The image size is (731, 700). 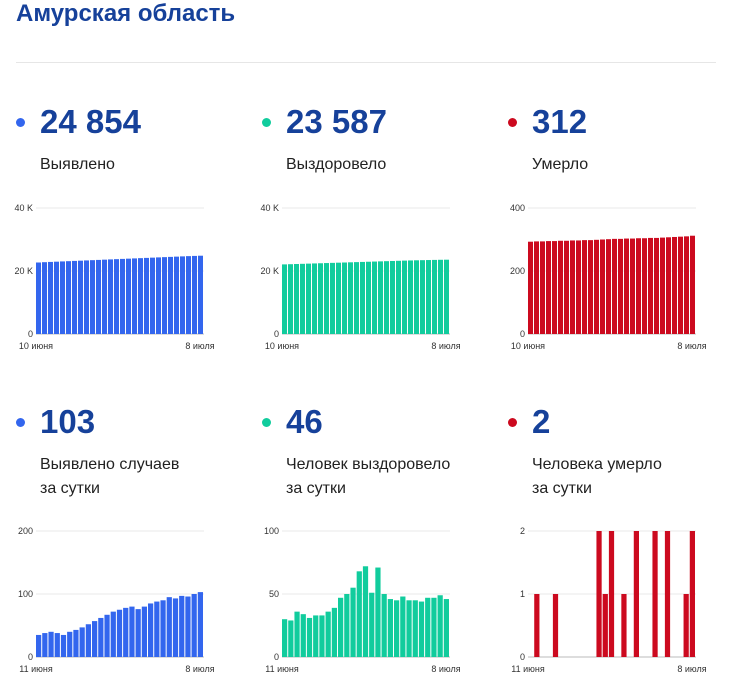 What do you see at coordinates (276, 657) in the screenshot?
I see `y-tick-label: 0` at bounding box center [276, 657].